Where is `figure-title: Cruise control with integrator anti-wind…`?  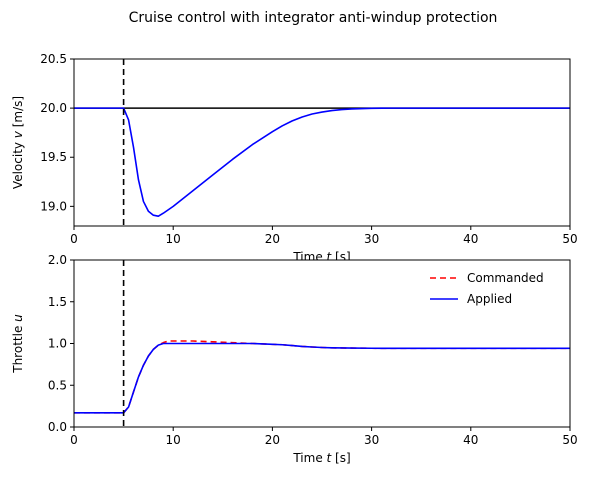
figure-title: Cruise control with integrator anti-wind… is located at coordinates (313, 18).